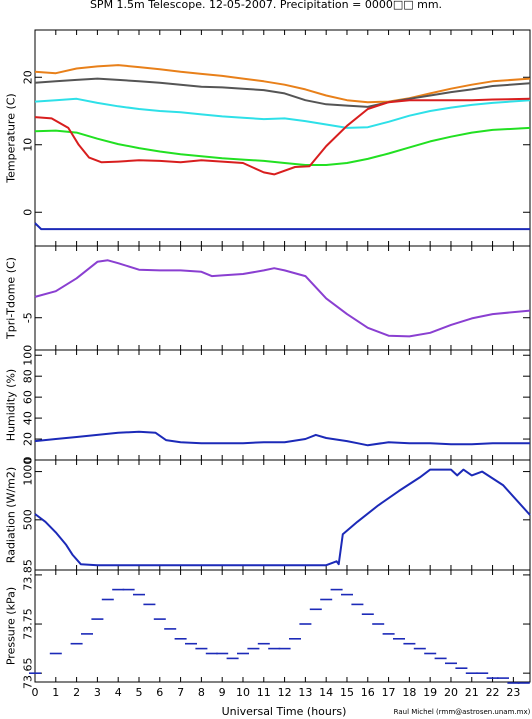 Image resolution: width=532 pixels, height=719 pixels. I want to click on x-tick-label: 18, so click(409, 692).